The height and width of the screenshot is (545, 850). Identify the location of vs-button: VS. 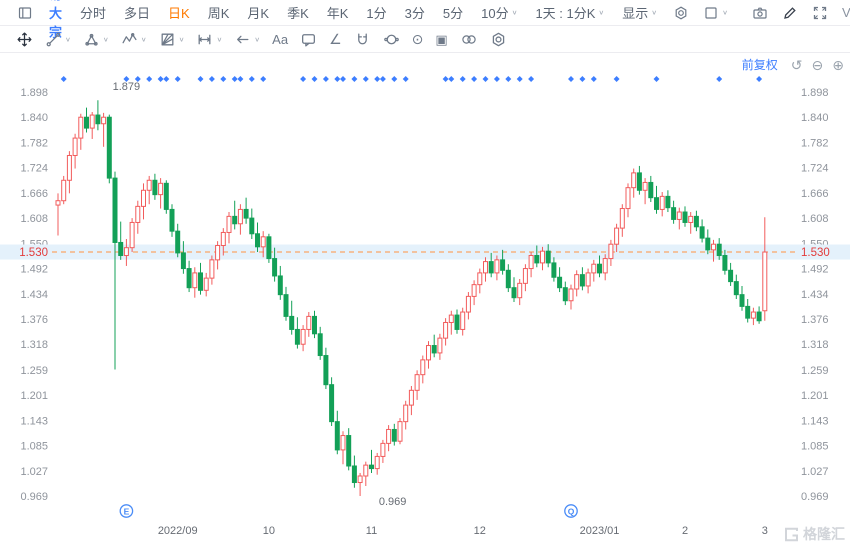
(846, 12).